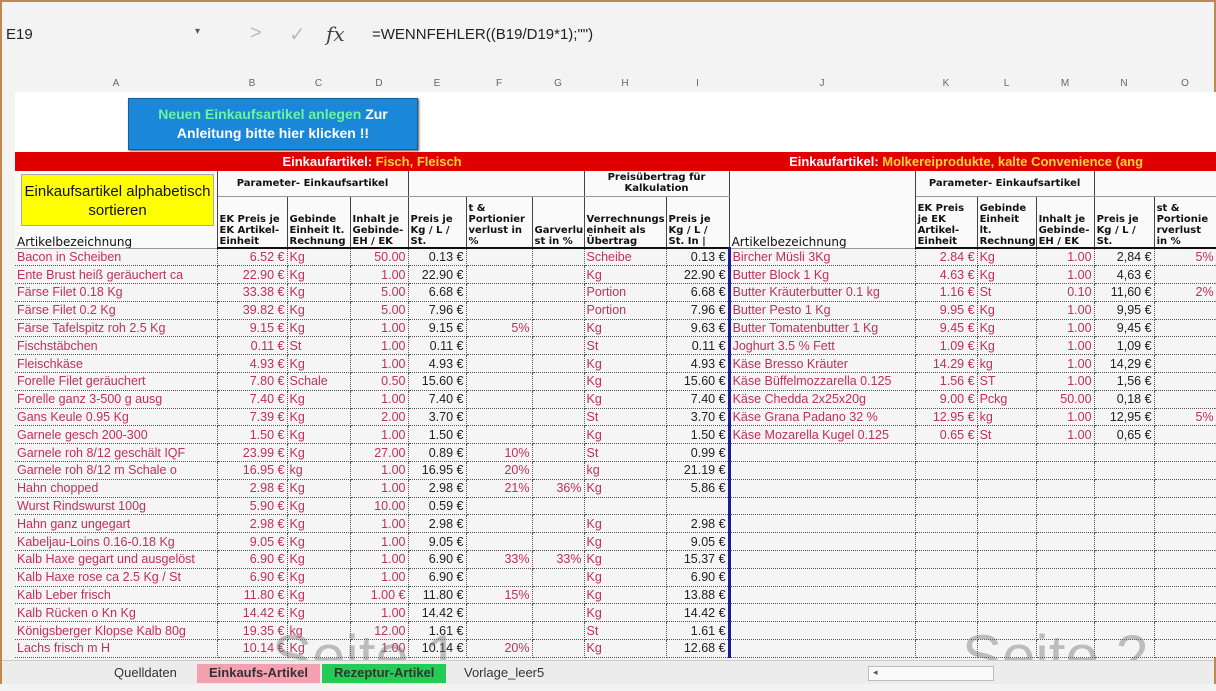 The height and width of the screenshot is (691, 1216). I want to click on cell-A-15: Hahn ganz ungegart, so click(116, 524).